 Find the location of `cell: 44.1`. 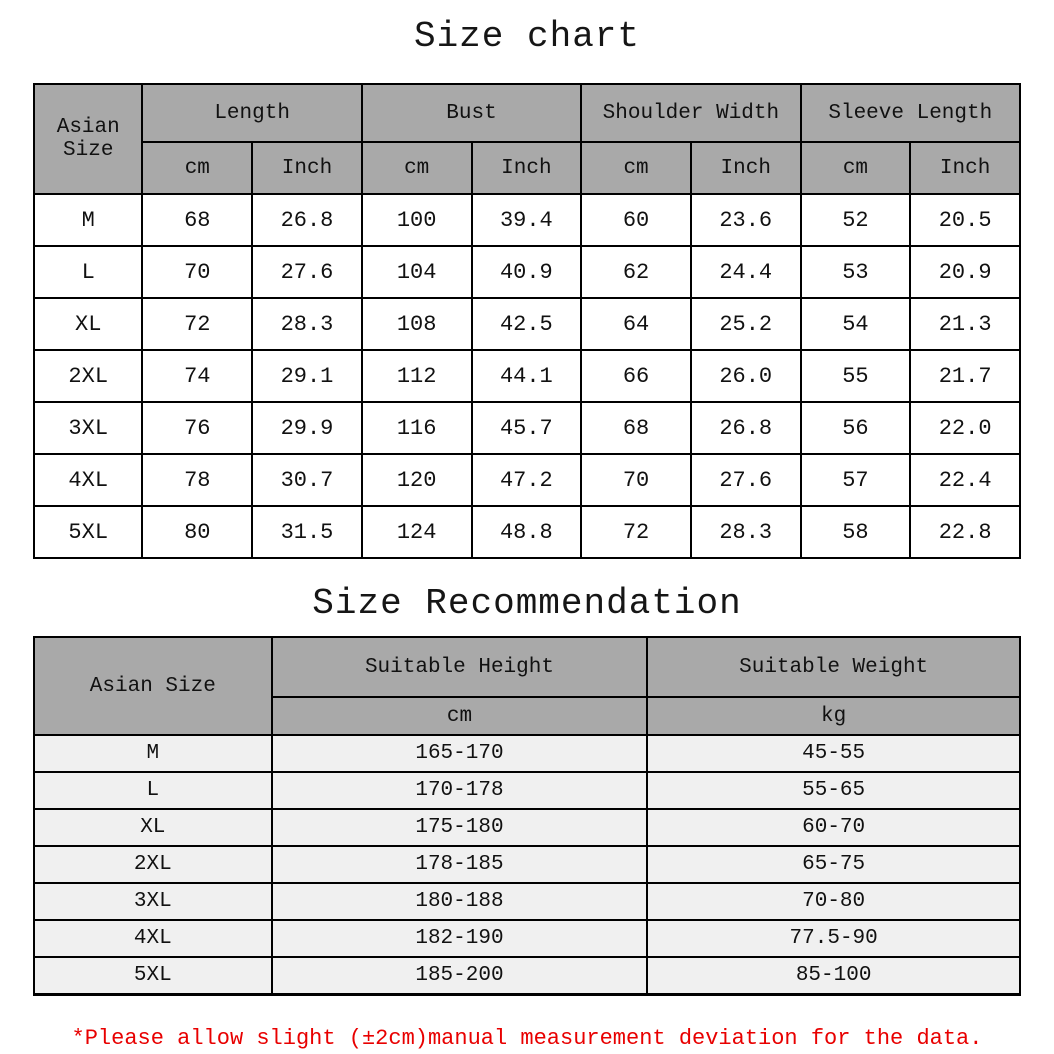

cell: 44.1 is located at coordinates (526, 376).